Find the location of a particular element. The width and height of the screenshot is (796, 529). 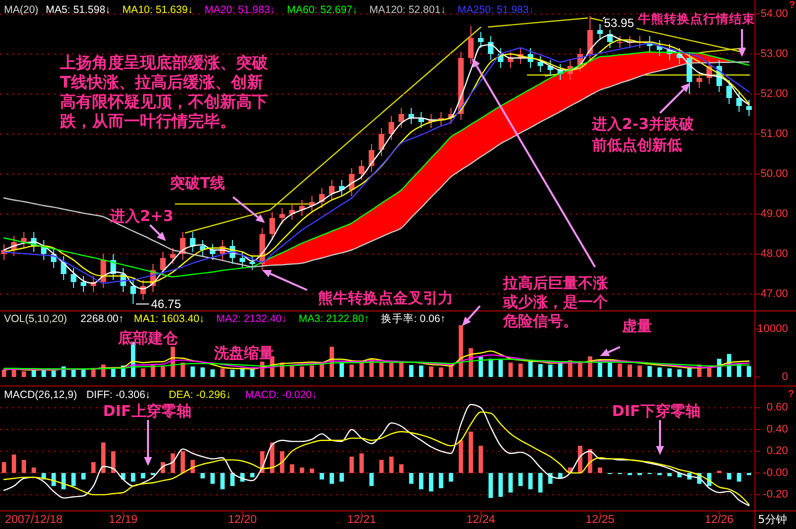

text: MA2: 2132.40↓ is located at coordinates (251, 319).